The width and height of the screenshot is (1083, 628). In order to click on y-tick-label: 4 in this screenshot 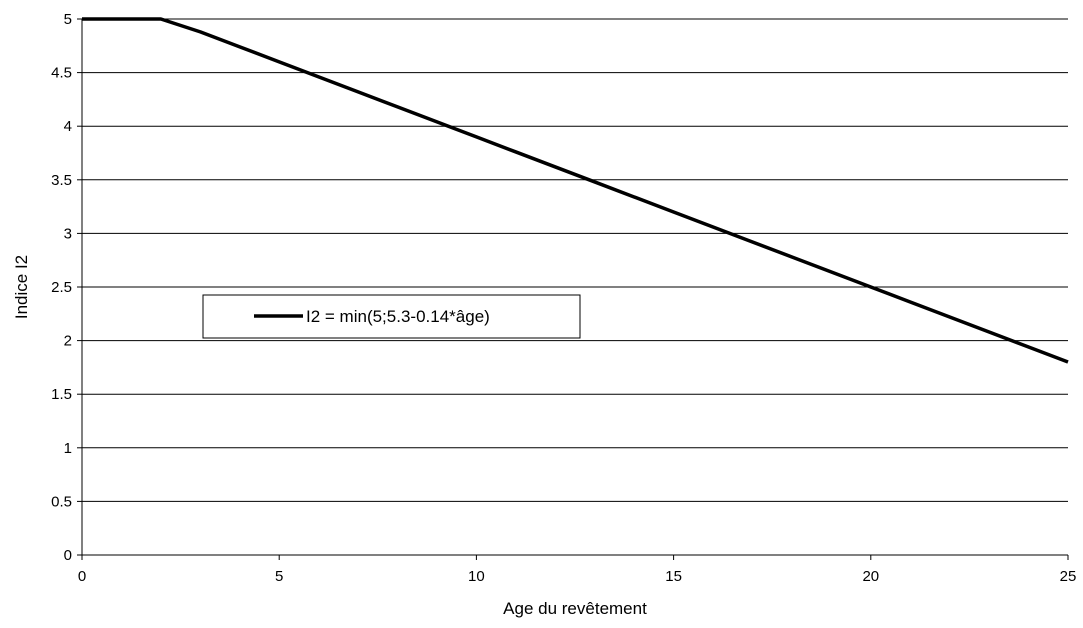, I will do `click(68, 126)`.